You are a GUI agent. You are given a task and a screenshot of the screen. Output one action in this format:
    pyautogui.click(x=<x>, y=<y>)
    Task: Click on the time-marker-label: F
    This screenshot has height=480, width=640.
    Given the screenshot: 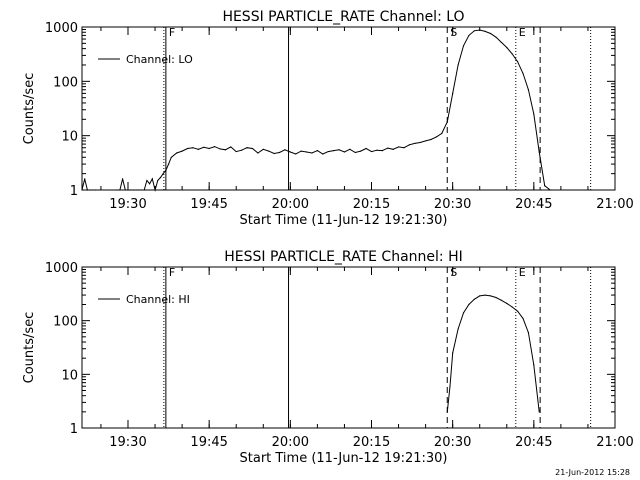 What is the action you would take?
    pyautogui.click(x=172, y=32)
    